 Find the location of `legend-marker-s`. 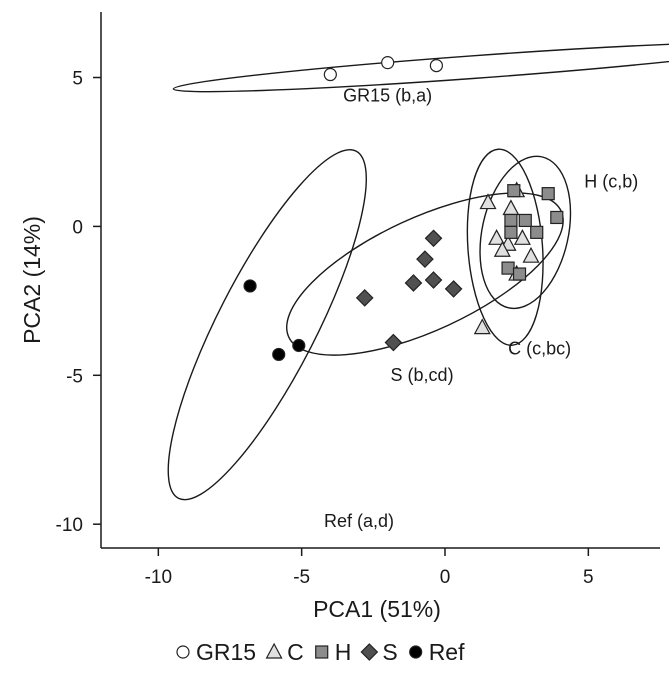

legend-marker-s is located at coordinates (369, 652).